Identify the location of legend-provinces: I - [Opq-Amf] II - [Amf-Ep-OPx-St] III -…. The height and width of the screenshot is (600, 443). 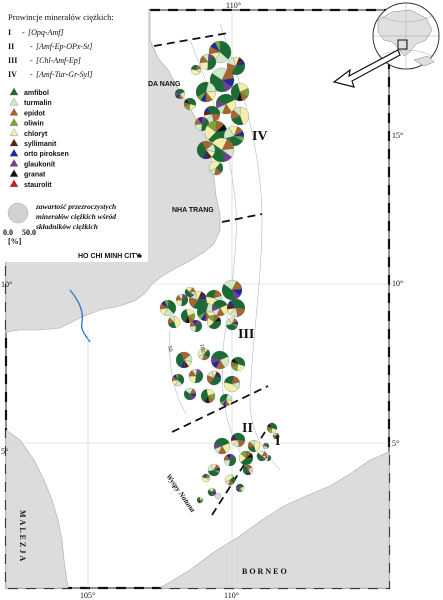
(50, 53).